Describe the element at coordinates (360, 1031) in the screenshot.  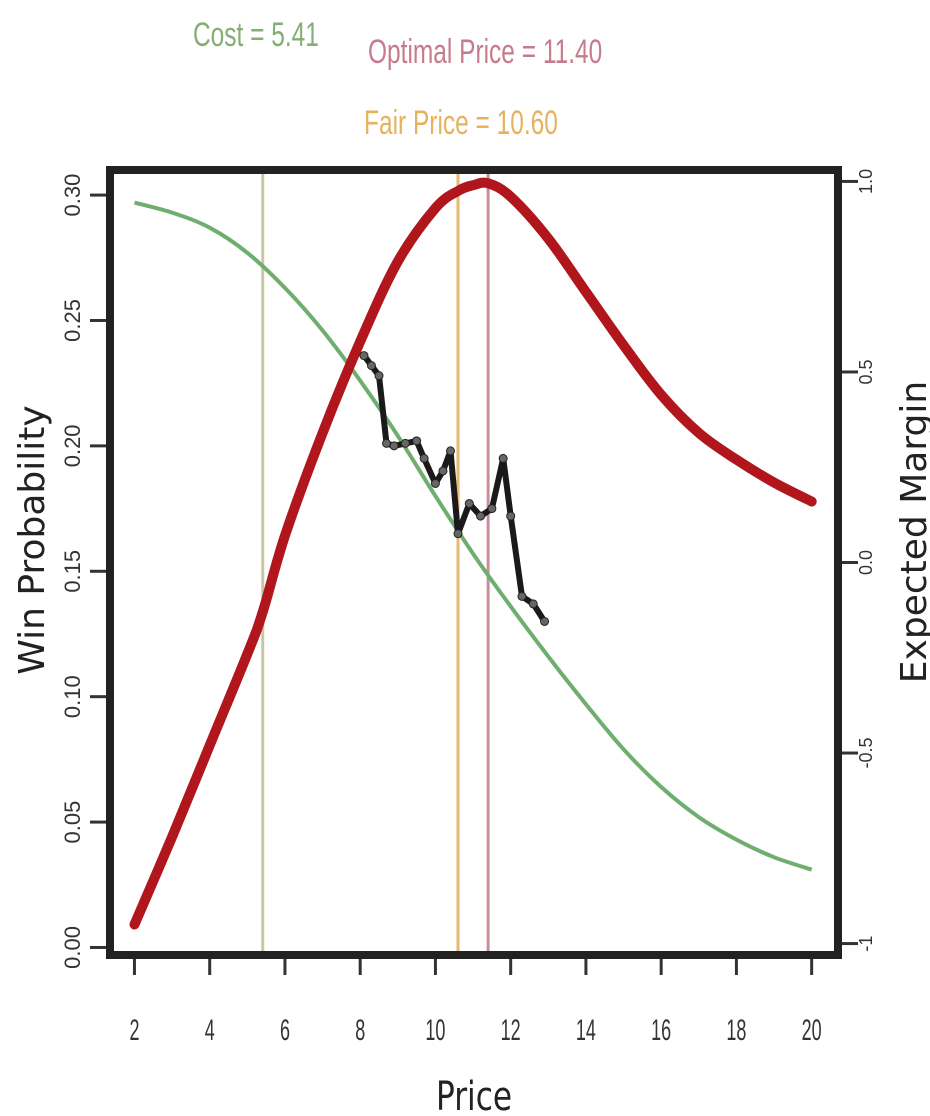
I see `x-tick-label: 8` at that location.